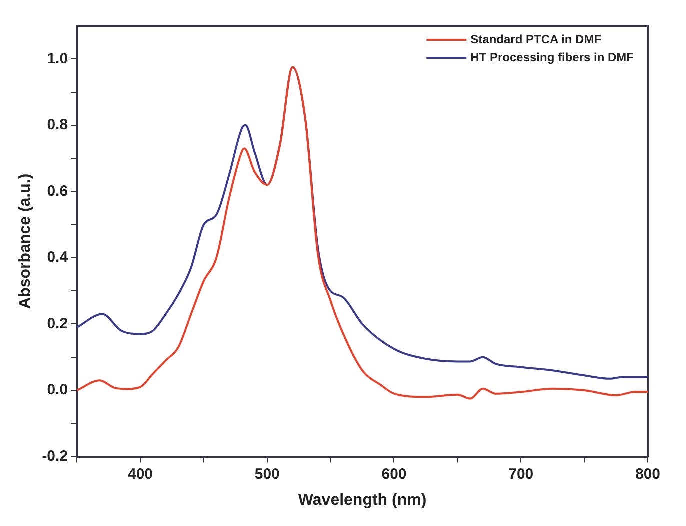  Describe the element at coordinates (58, 257) in the screenshot. I see `y-tick-label: 0.4` at that location.